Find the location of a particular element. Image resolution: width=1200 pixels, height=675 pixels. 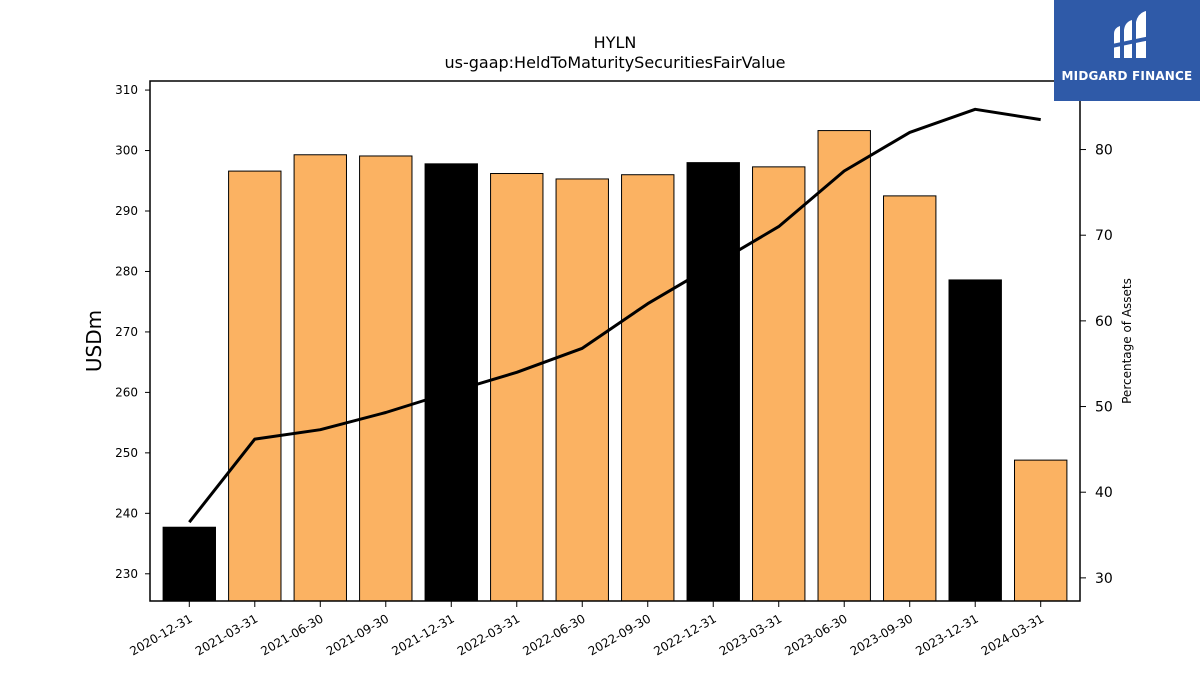

x-tick-label: 2022-03-31 is located at coordinates (488, 634).